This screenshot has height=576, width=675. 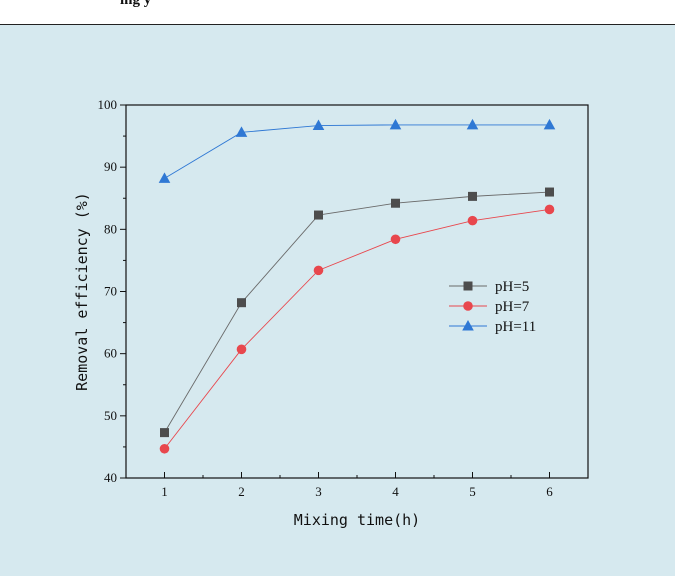 I want to click on x-axis-title: Mixing time(h), so click(x=357, y=520).